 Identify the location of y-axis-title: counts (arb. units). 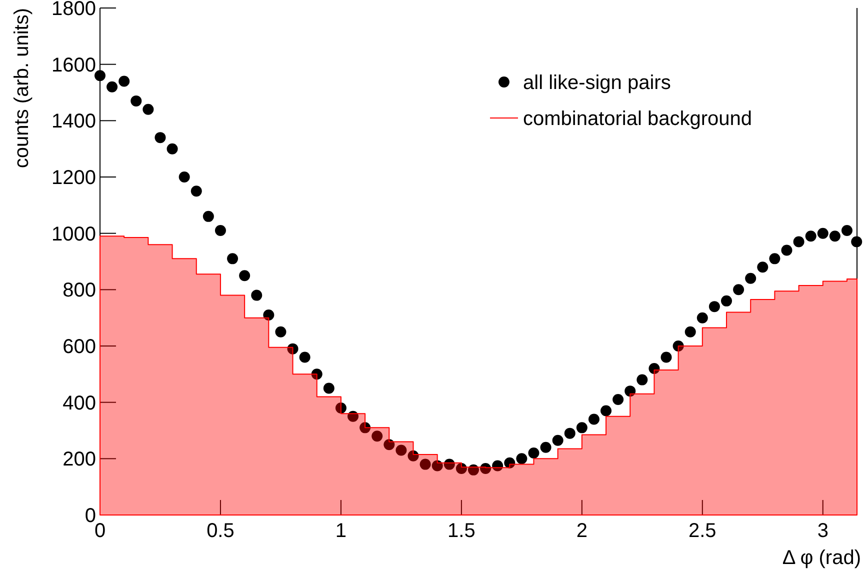
(22, 88).